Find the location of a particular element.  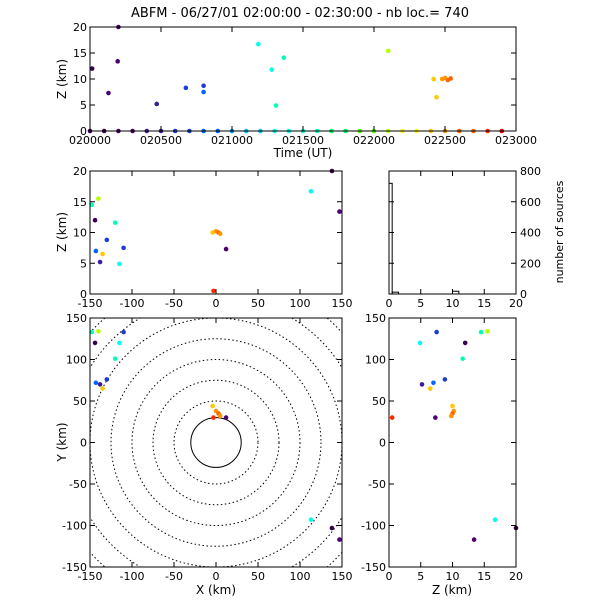

x-tick-label: 20 is located at coordinates (516, 303).